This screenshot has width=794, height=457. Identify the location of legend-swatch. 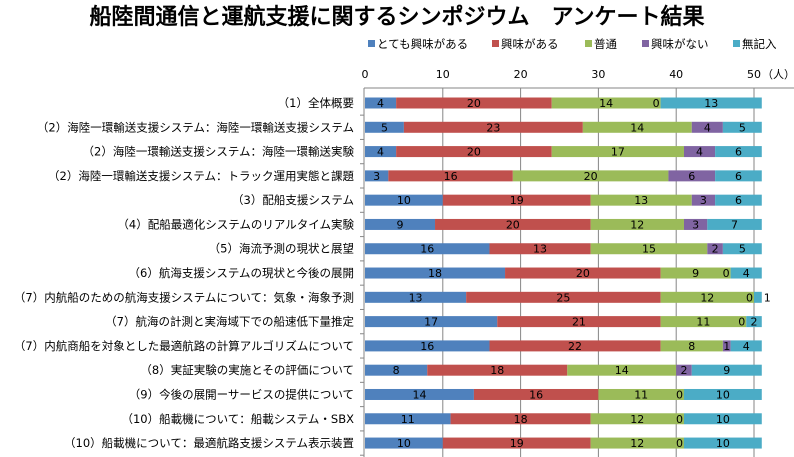
(495, 43).